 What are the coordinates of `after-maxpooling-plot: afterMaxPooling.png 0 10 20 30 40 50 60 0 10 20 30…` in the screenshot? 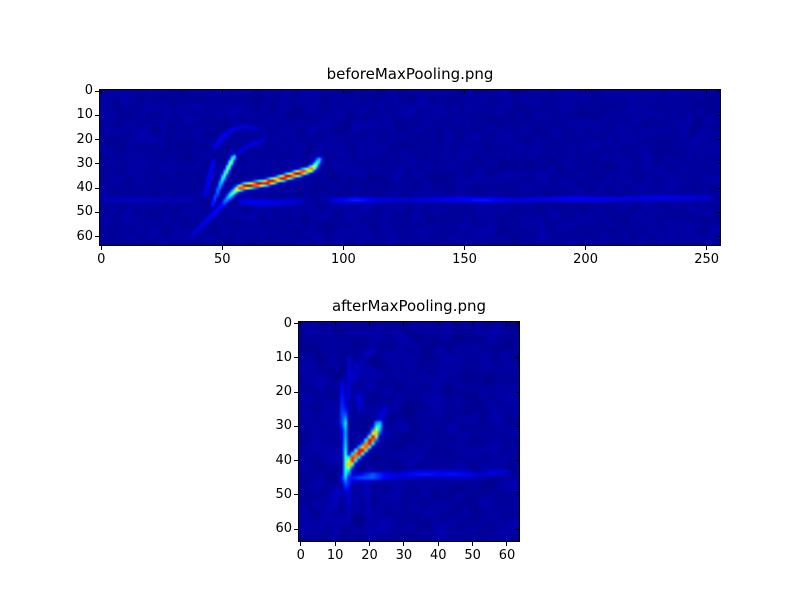 It's located at (397, 430).